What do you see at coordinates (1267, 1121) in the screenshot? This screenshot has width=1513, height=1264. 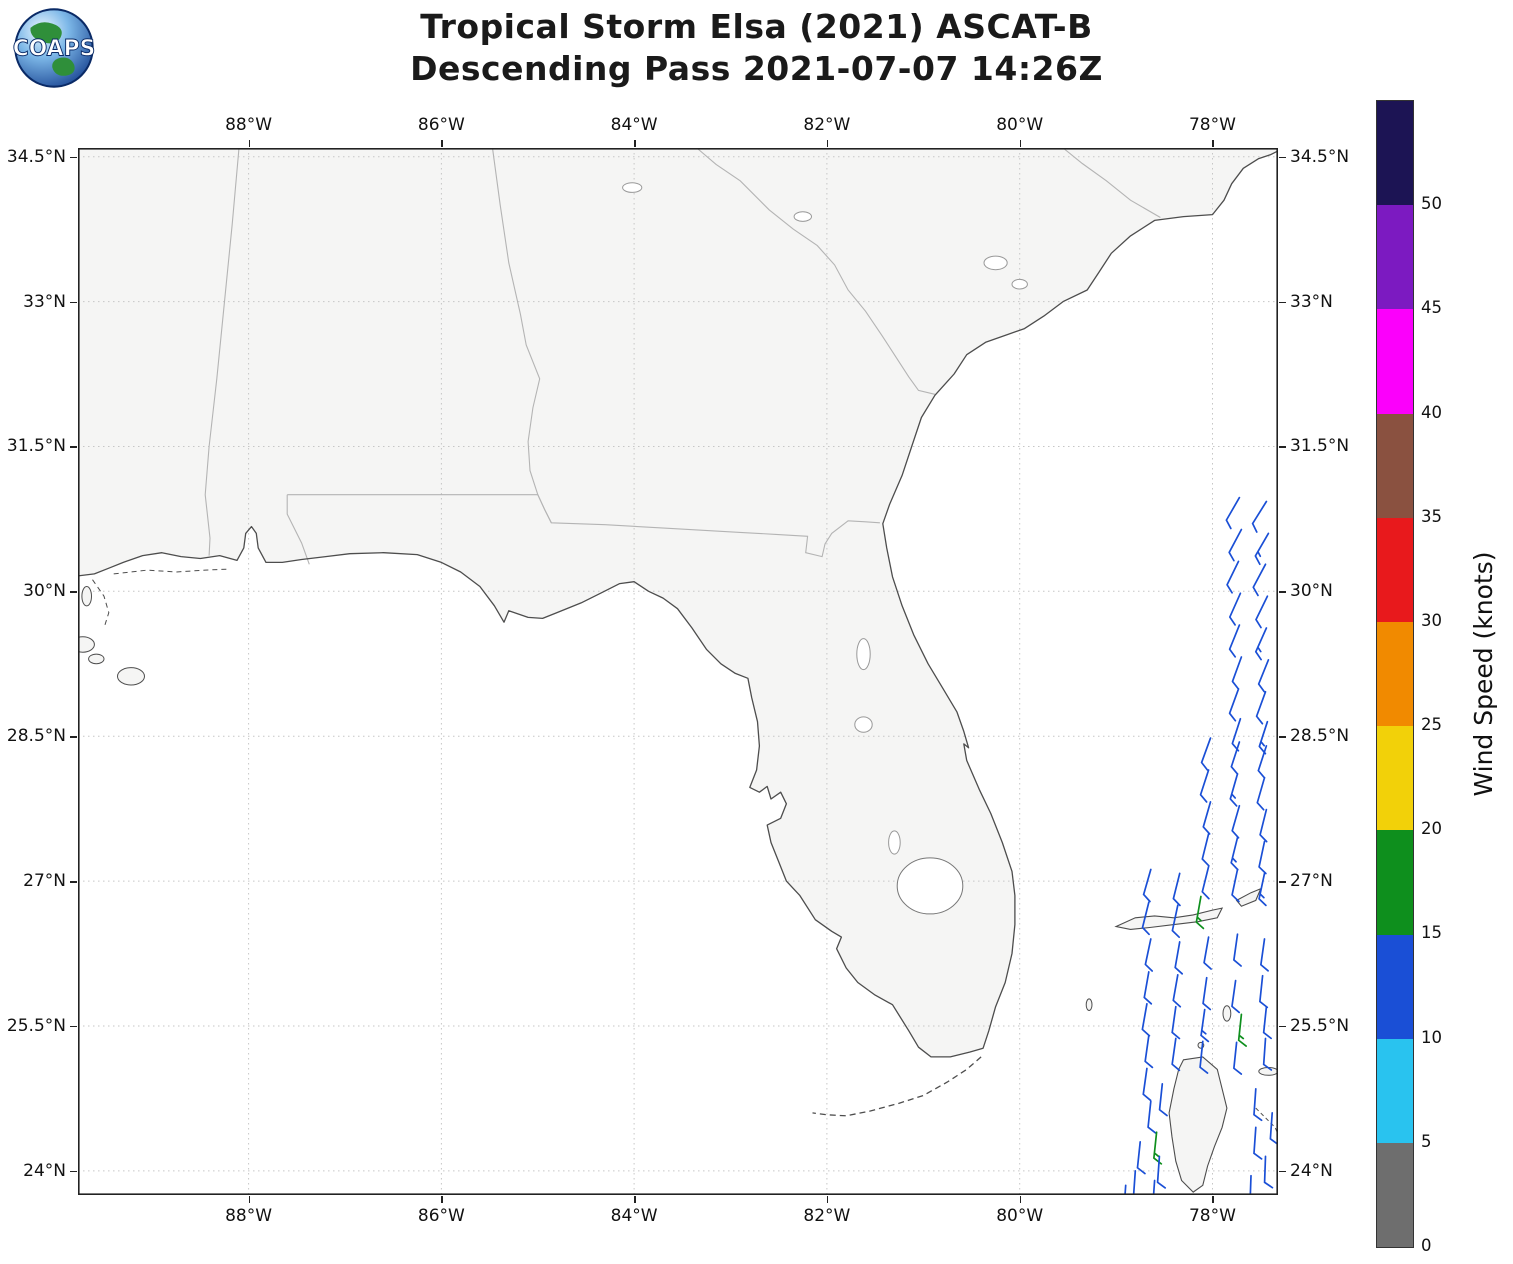 I see `exuma-cays` at bounding box center [1267, 1121].